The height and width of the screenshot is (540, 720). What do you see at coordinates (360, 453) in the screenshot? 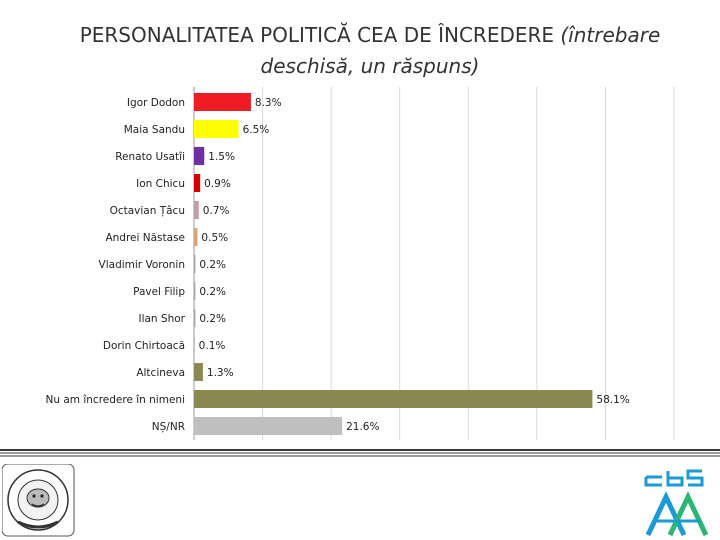
I see `decorative-bottom-rule` at bounding box center [360, 453].